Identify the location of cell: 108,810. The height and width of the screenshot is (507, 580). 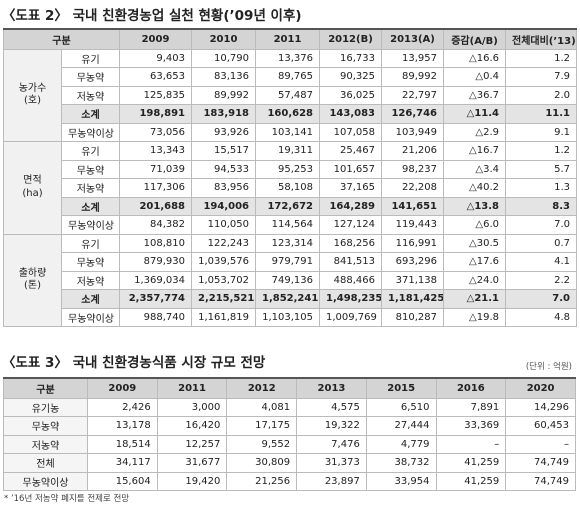
(155, 243).